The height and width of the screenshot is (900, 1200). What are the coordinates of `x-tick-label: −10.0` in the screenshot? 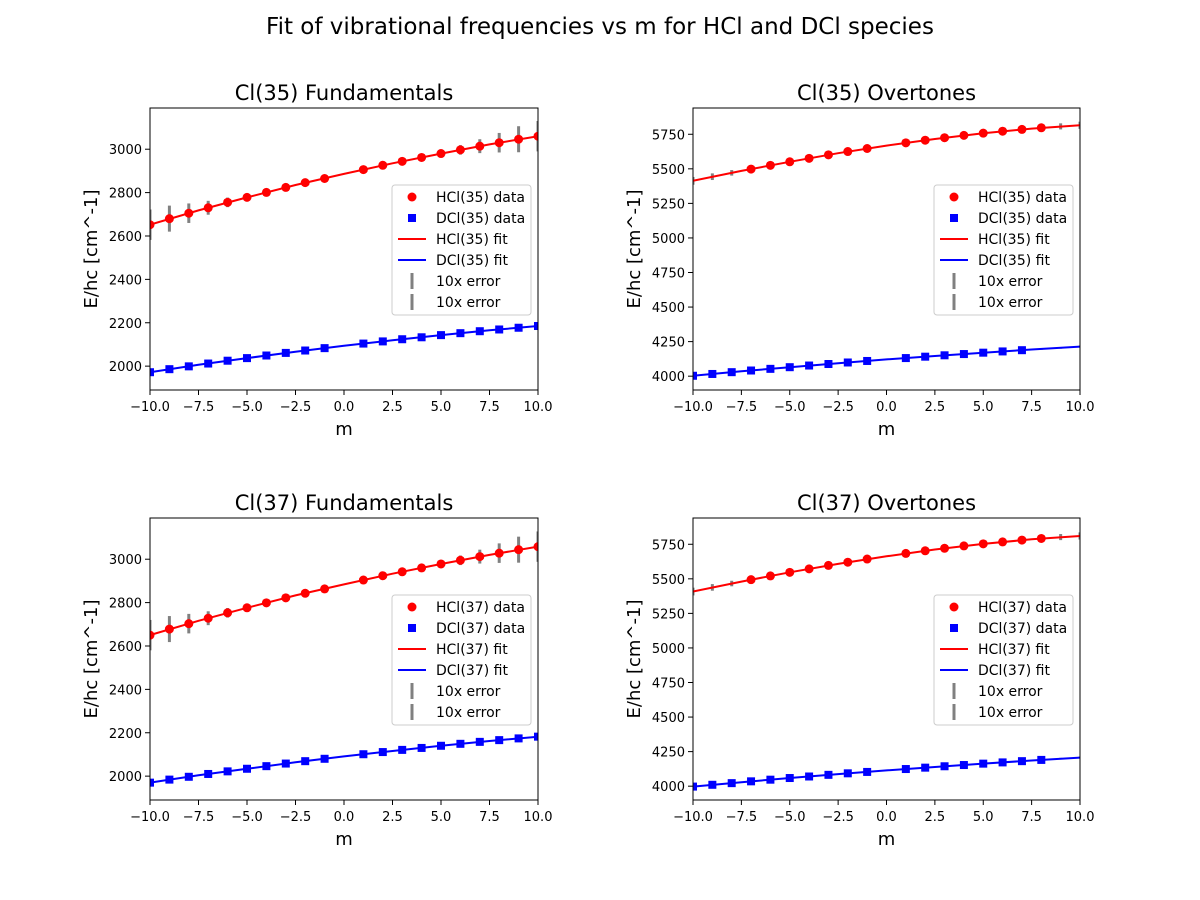 It's located at (150, 817).